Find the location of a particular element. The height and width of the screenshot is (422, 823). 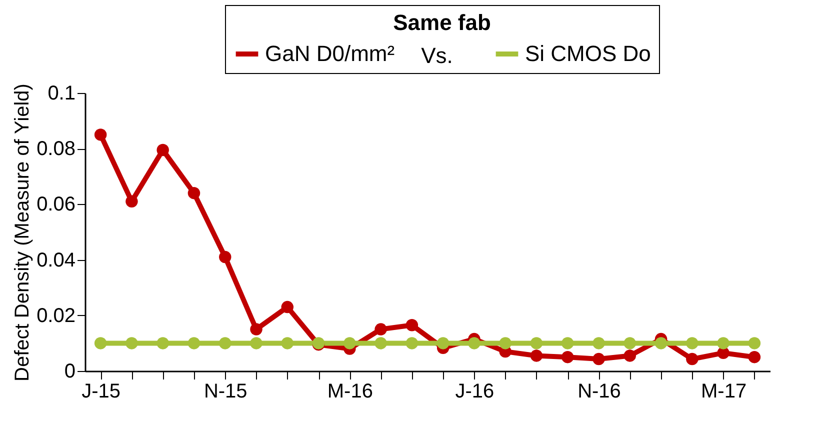

y-tick-label: 0 is located at coordinates (70, 371).